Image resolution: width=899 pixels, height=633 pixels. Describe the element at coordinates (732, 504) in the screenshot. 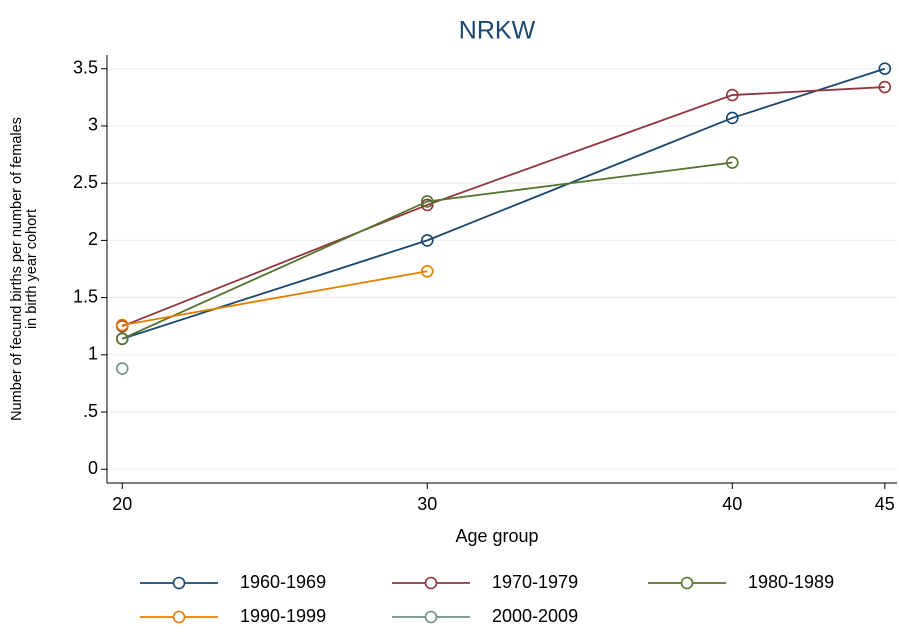

I see `x-tick-label: 40` at that location.